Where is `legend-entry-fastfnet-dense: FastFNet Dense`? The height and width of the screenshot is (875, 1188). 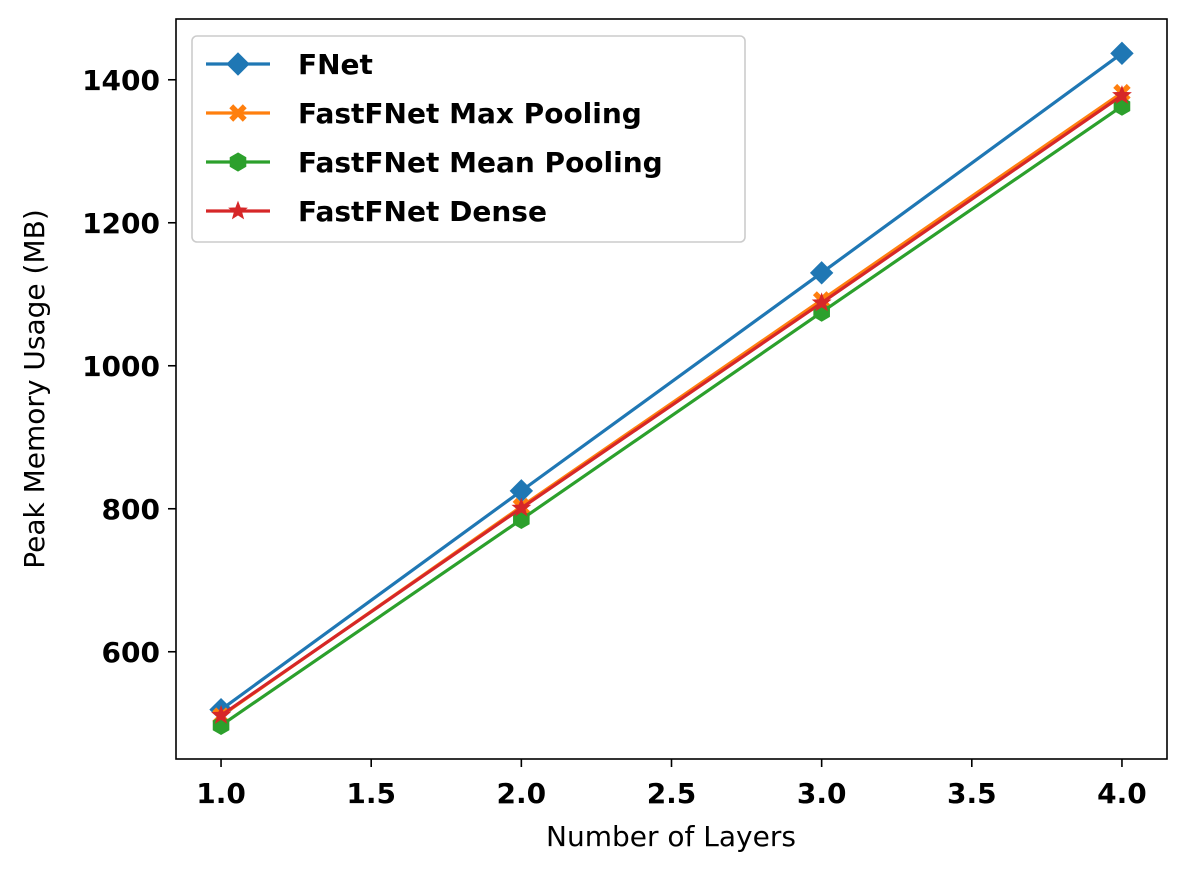 legend-entry-fastfnet-dense: FastFNet Dense is located at coordinates (376, 211).